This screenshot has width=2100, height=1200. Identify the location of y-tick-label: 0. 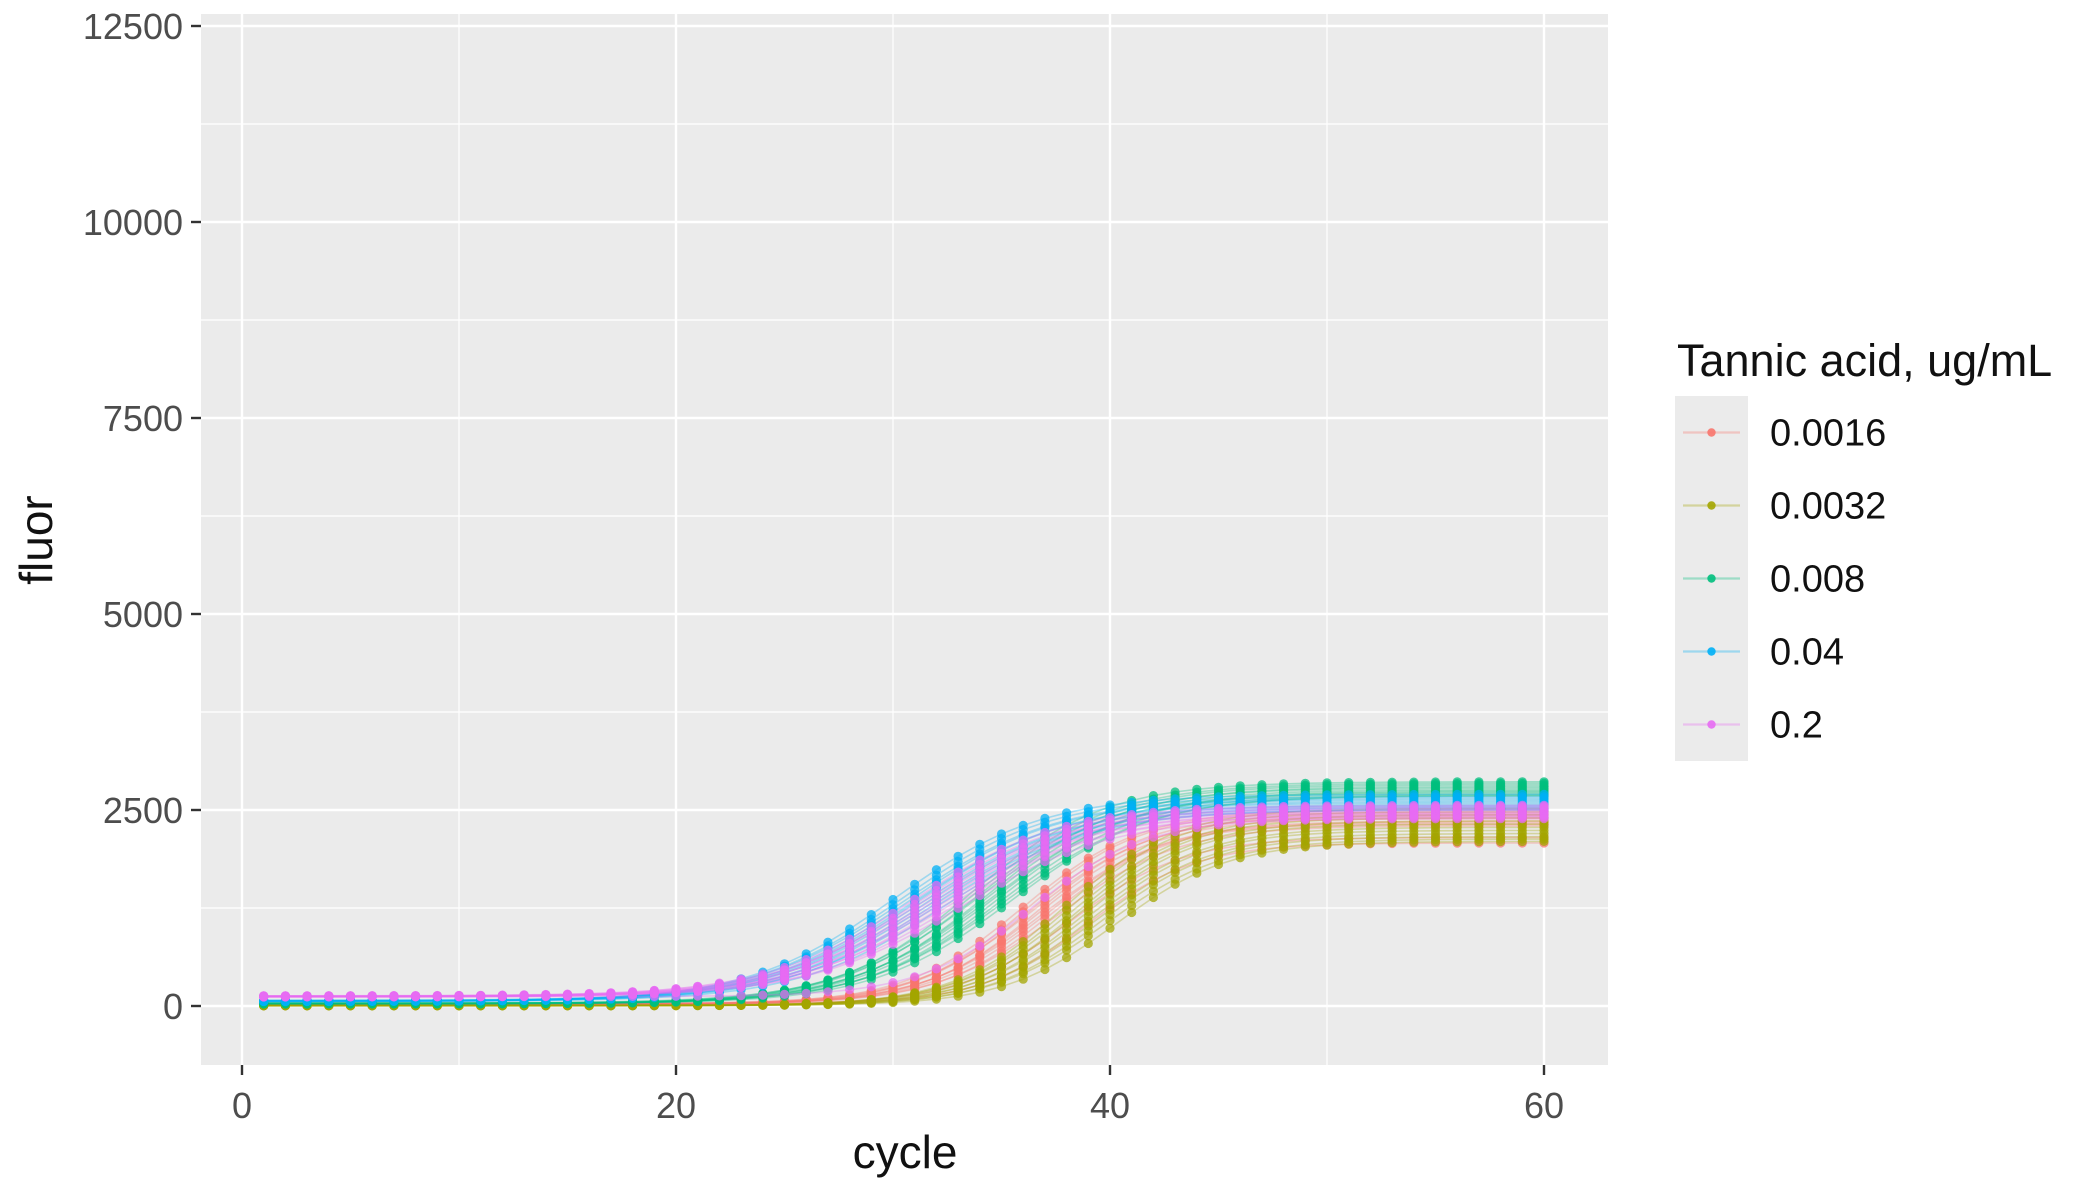
(173, 1006).